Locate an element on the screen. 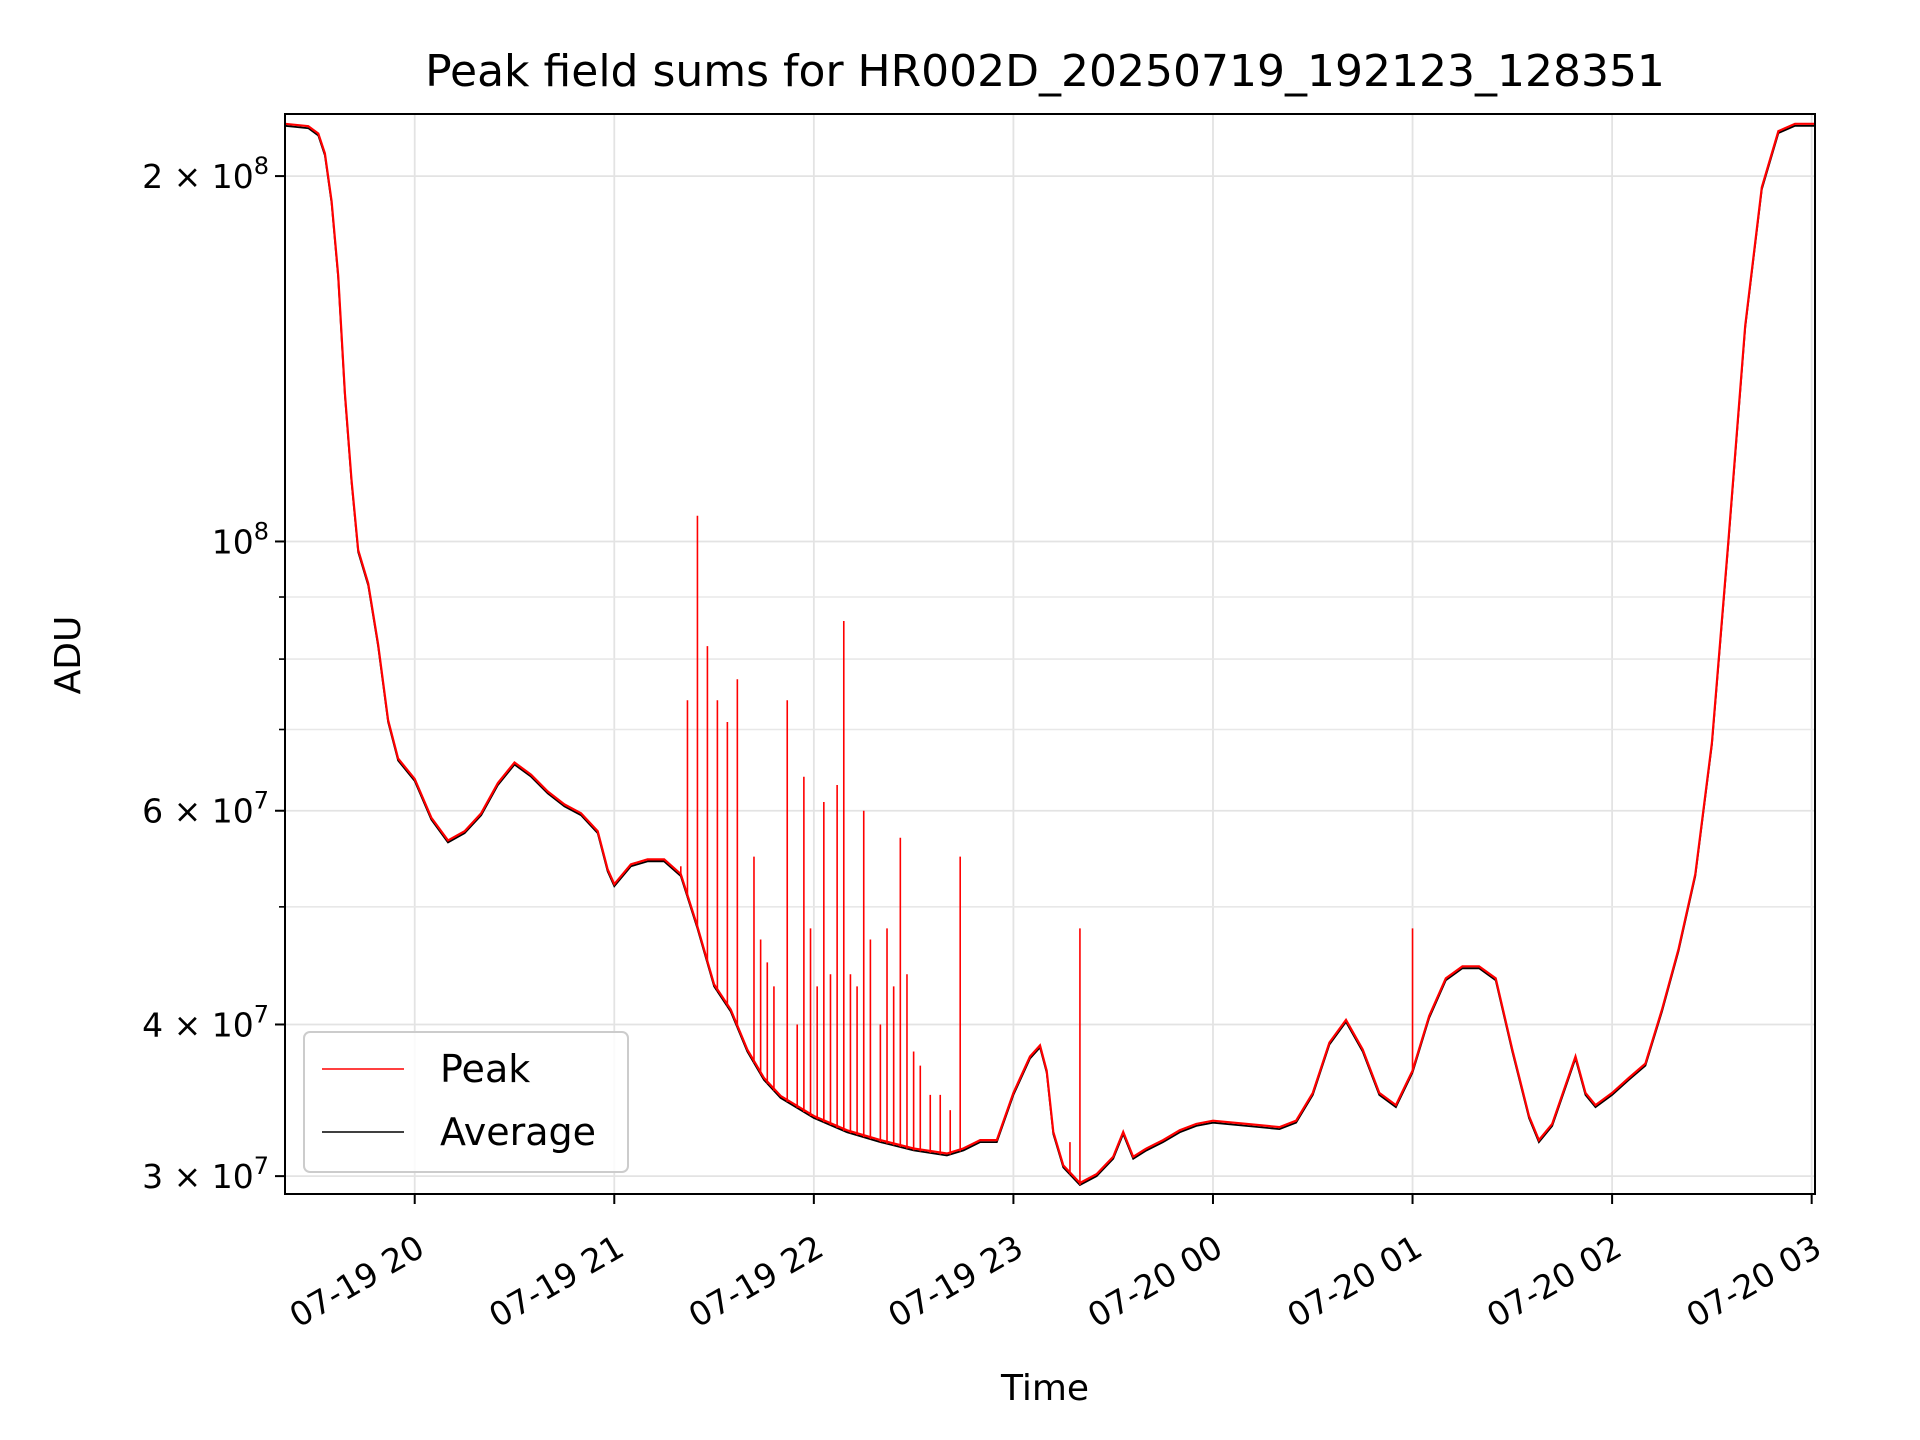 This screenshot has width=1920, height=1440. y-tick-label: 2 × 108 is located at coordinates (205, 174).